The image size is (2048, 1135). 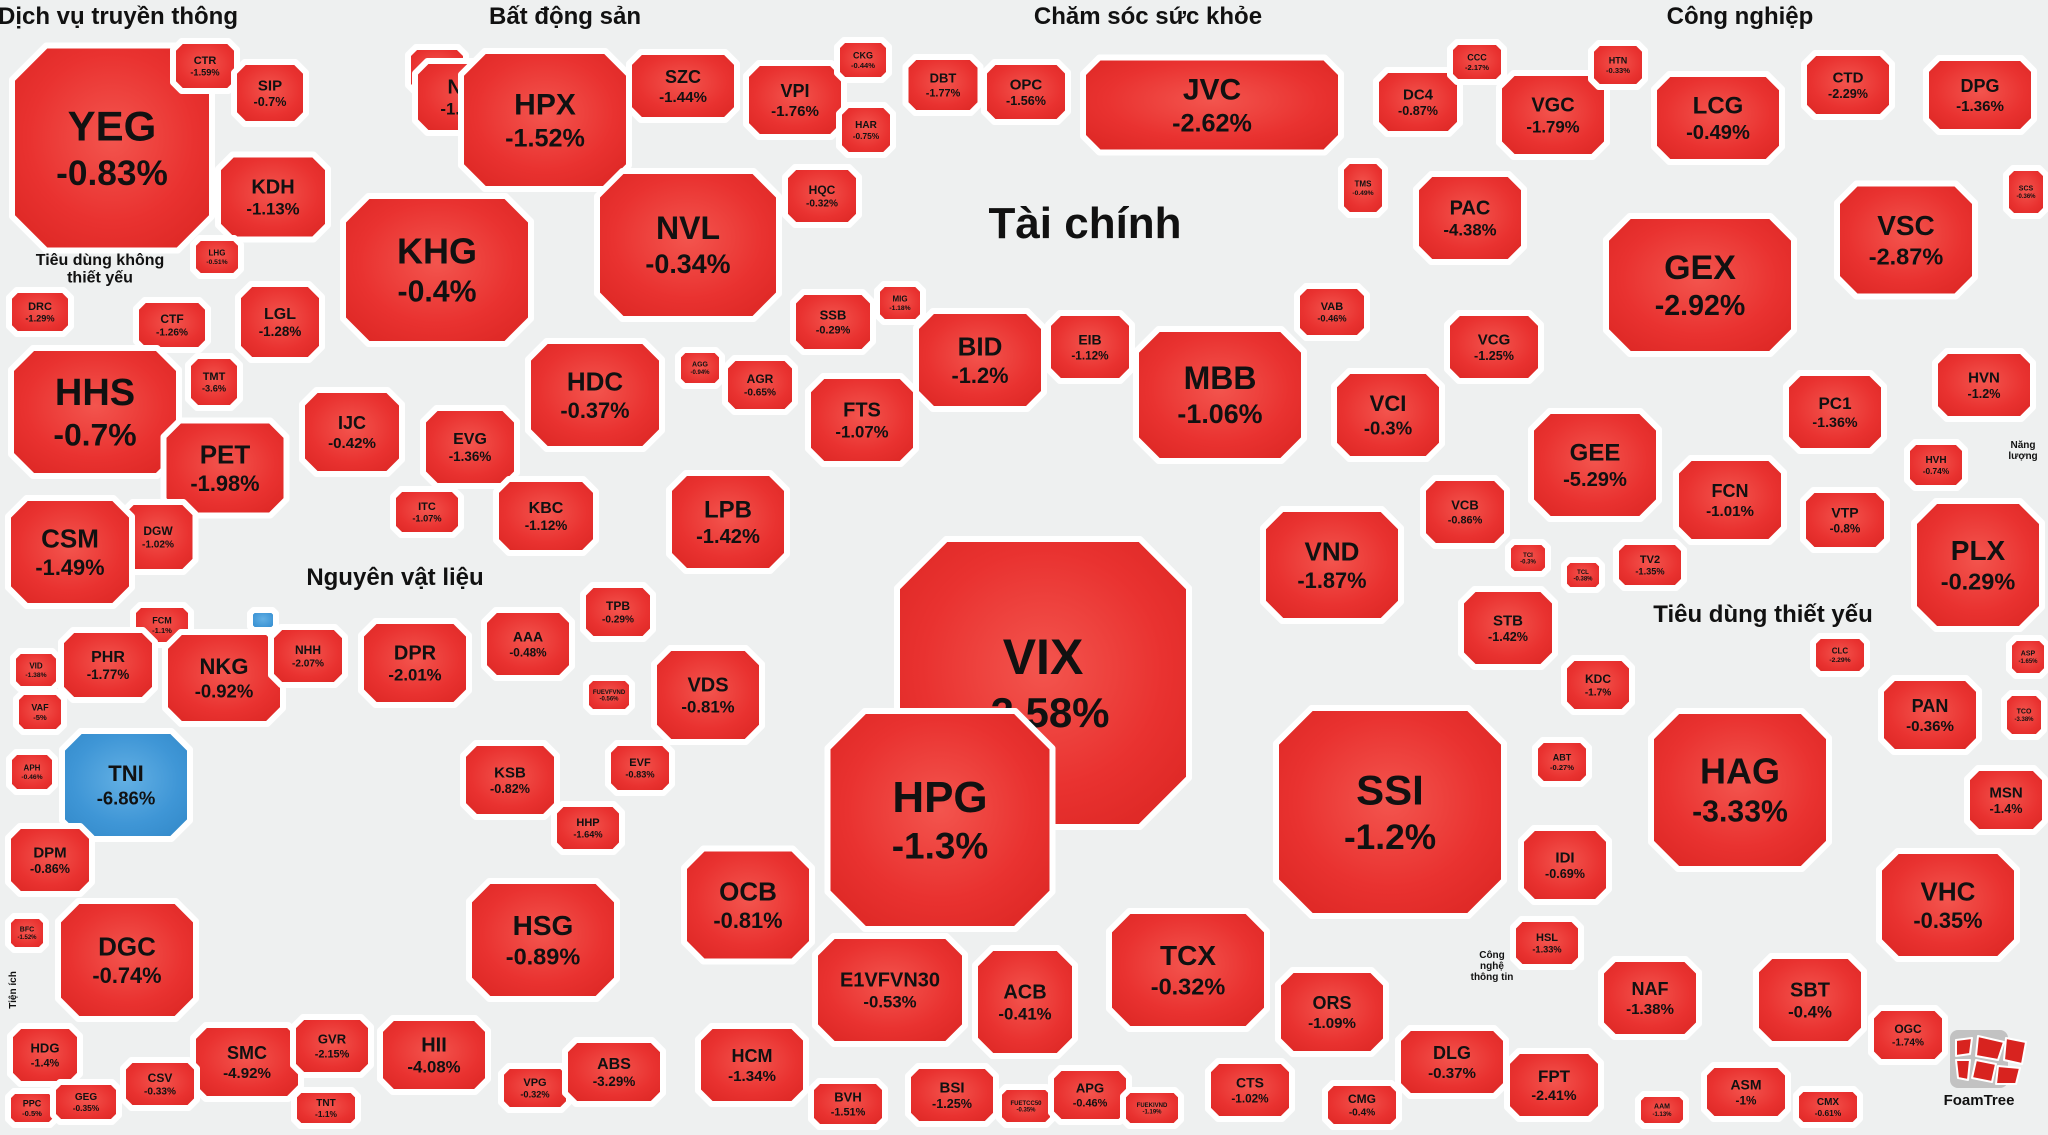 I want to click on cell-TCO: TCO-3.38%, so click(x=2024, y=715).